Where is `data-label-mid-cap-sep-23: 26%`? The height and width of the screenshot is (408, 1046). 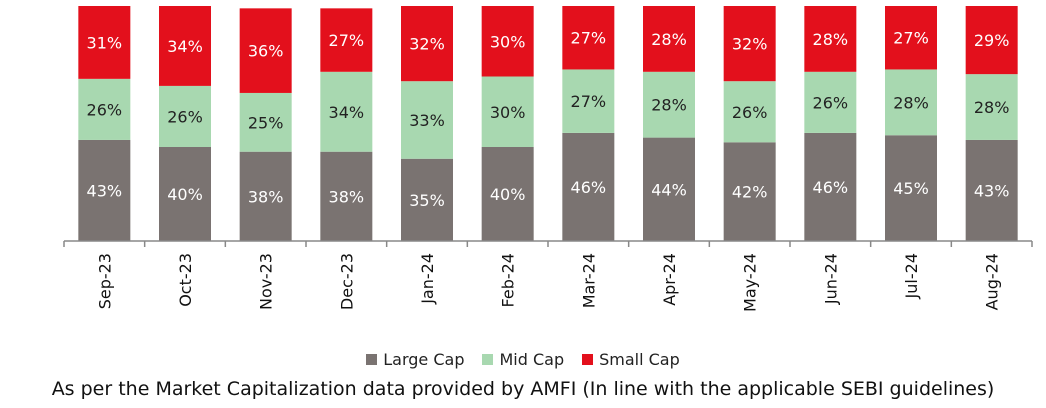 data-label-mid-cap-sep-23: 26% is located at coordinates (105, 109).